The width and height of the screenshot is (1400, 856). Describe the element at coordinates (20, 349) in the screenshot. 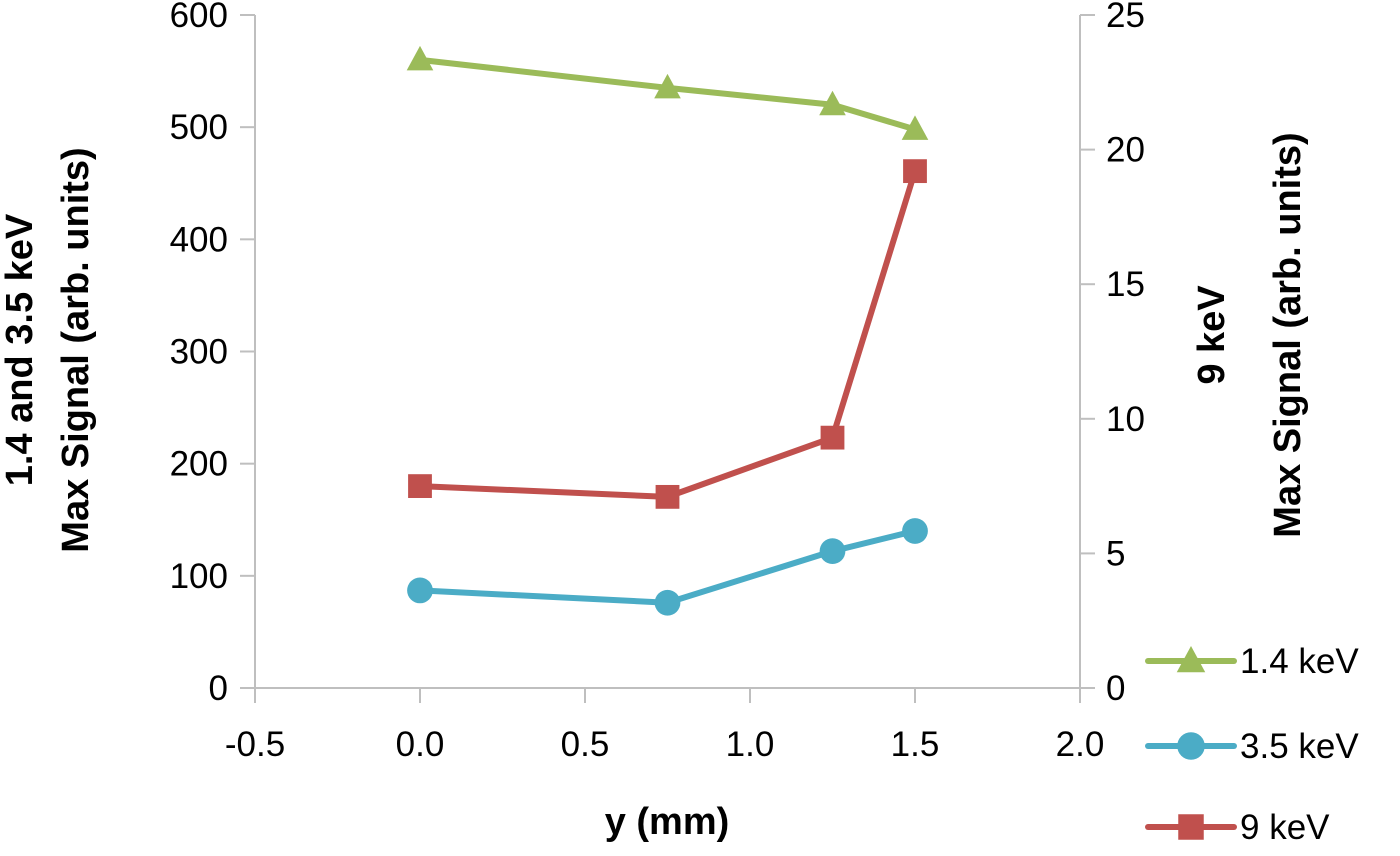

I see `left-axis-title-line1: 1.4 and 3.5 keV` at that location.